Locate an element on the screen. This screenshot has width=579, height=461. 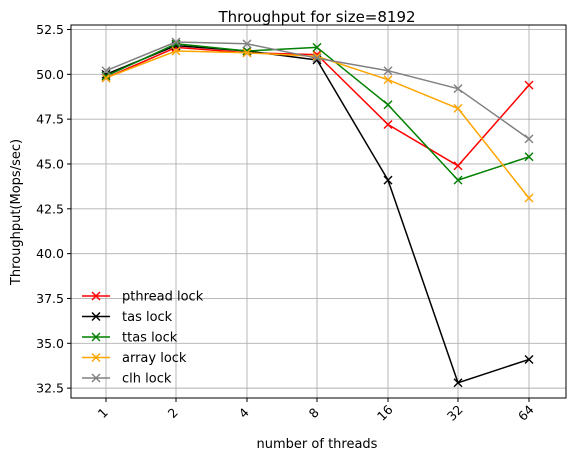
x-axis-label: number of threads is located at coordinates (317, 444).